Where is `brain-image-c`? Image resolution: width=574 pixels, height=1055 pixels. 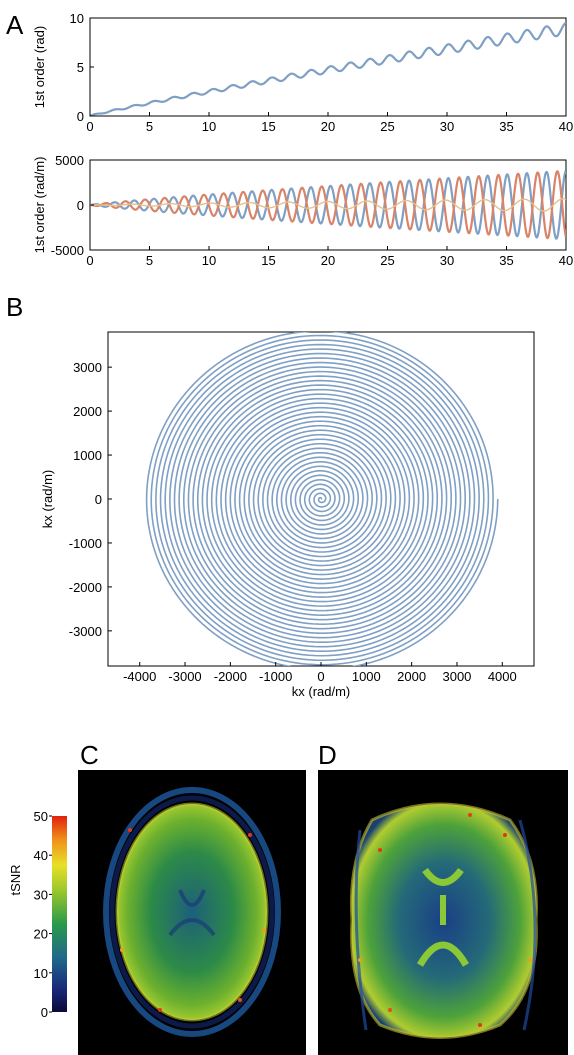 brain-image-c is located at coordinates (192, 912).